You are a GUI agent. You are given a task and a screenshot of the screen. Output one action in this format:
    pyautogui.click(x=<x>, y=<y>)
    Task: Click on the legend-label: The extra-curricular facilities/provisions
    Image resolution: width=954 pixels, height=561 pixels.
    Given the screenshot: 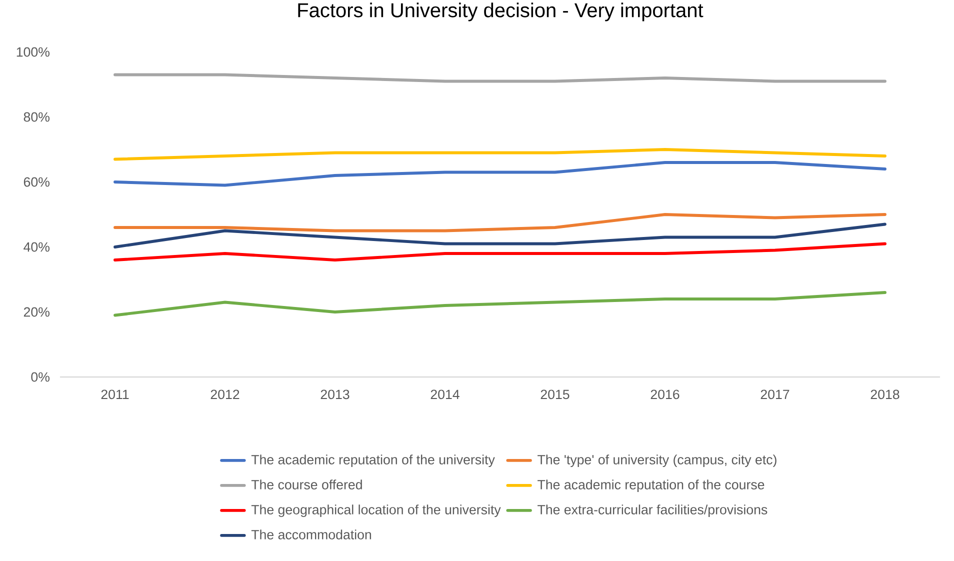 What is the action you would take?
    pyautogui.click(x=653, y=511)
    